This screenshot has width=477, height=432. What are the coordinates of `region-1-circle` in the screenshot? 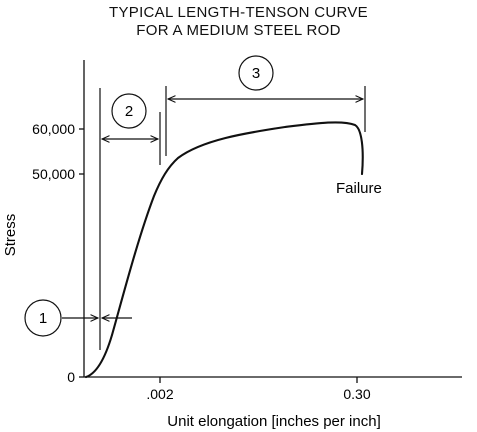 It's located at (43, 318).